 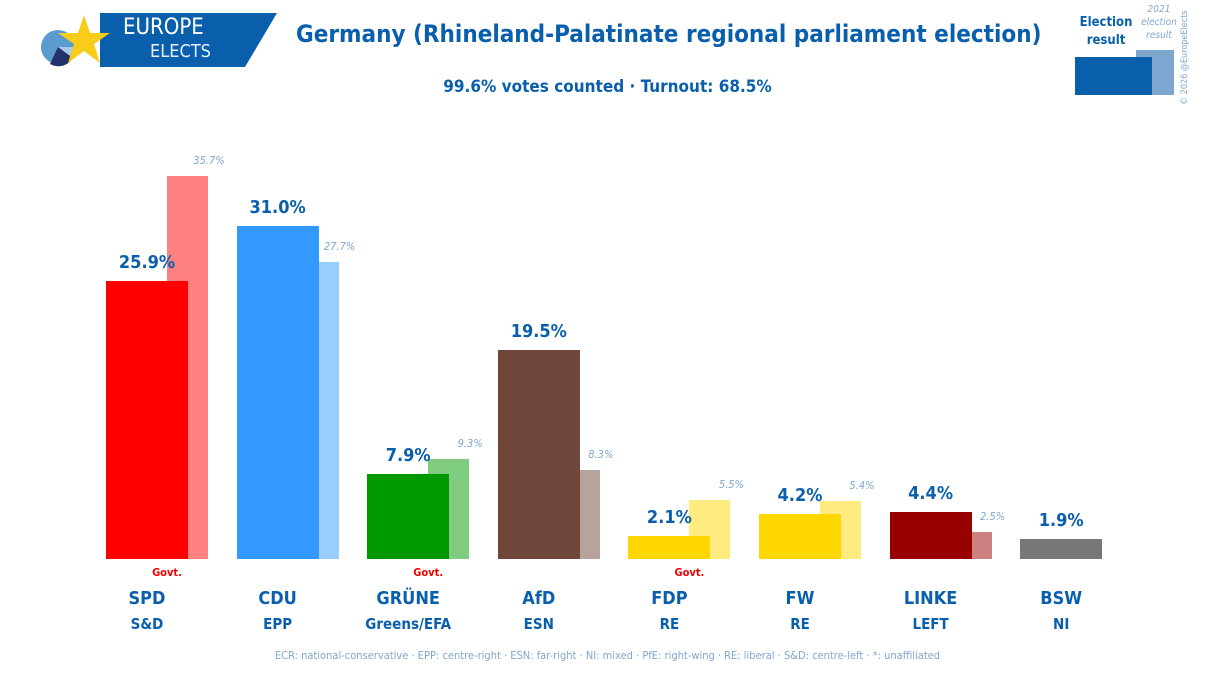 I want to click on party-group: NI, so click(x=1061, y=624).